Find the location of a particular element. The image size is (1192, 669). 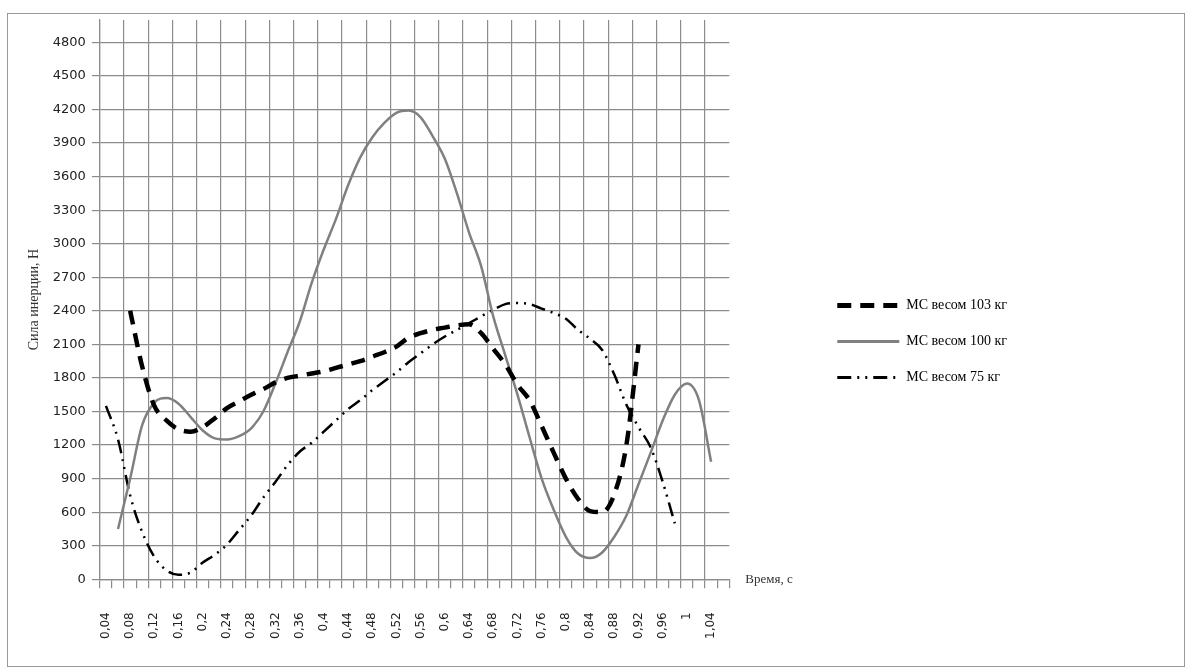

y-tick-label: 300 is located at coordinates (73, 545).